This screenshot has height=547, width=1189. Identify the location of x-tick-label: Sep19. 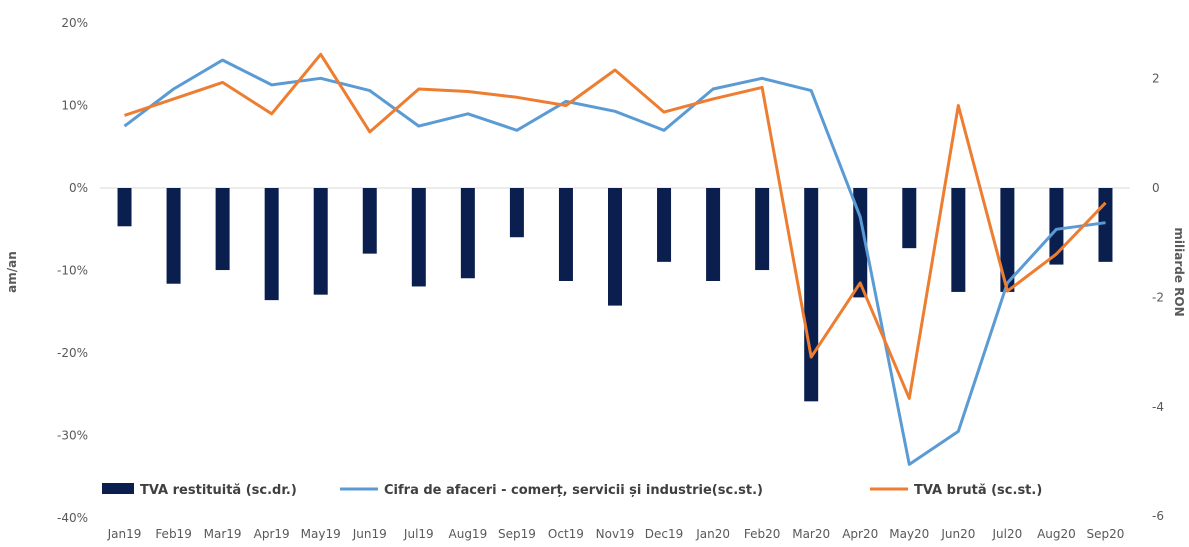
(517, 534).